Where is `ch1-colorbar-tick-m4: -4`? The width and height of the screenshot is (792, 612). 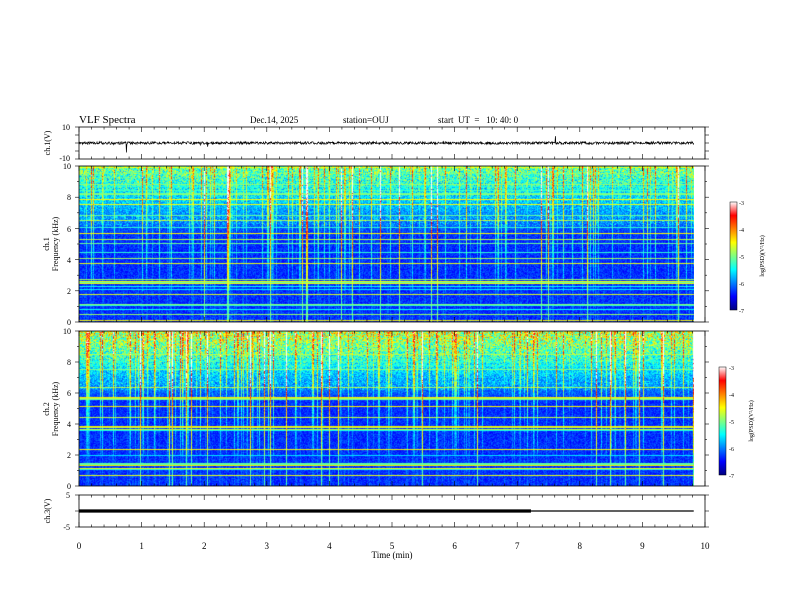 ch1-colorbar-tick-m4: -4 is located at coordinates (741, 231).